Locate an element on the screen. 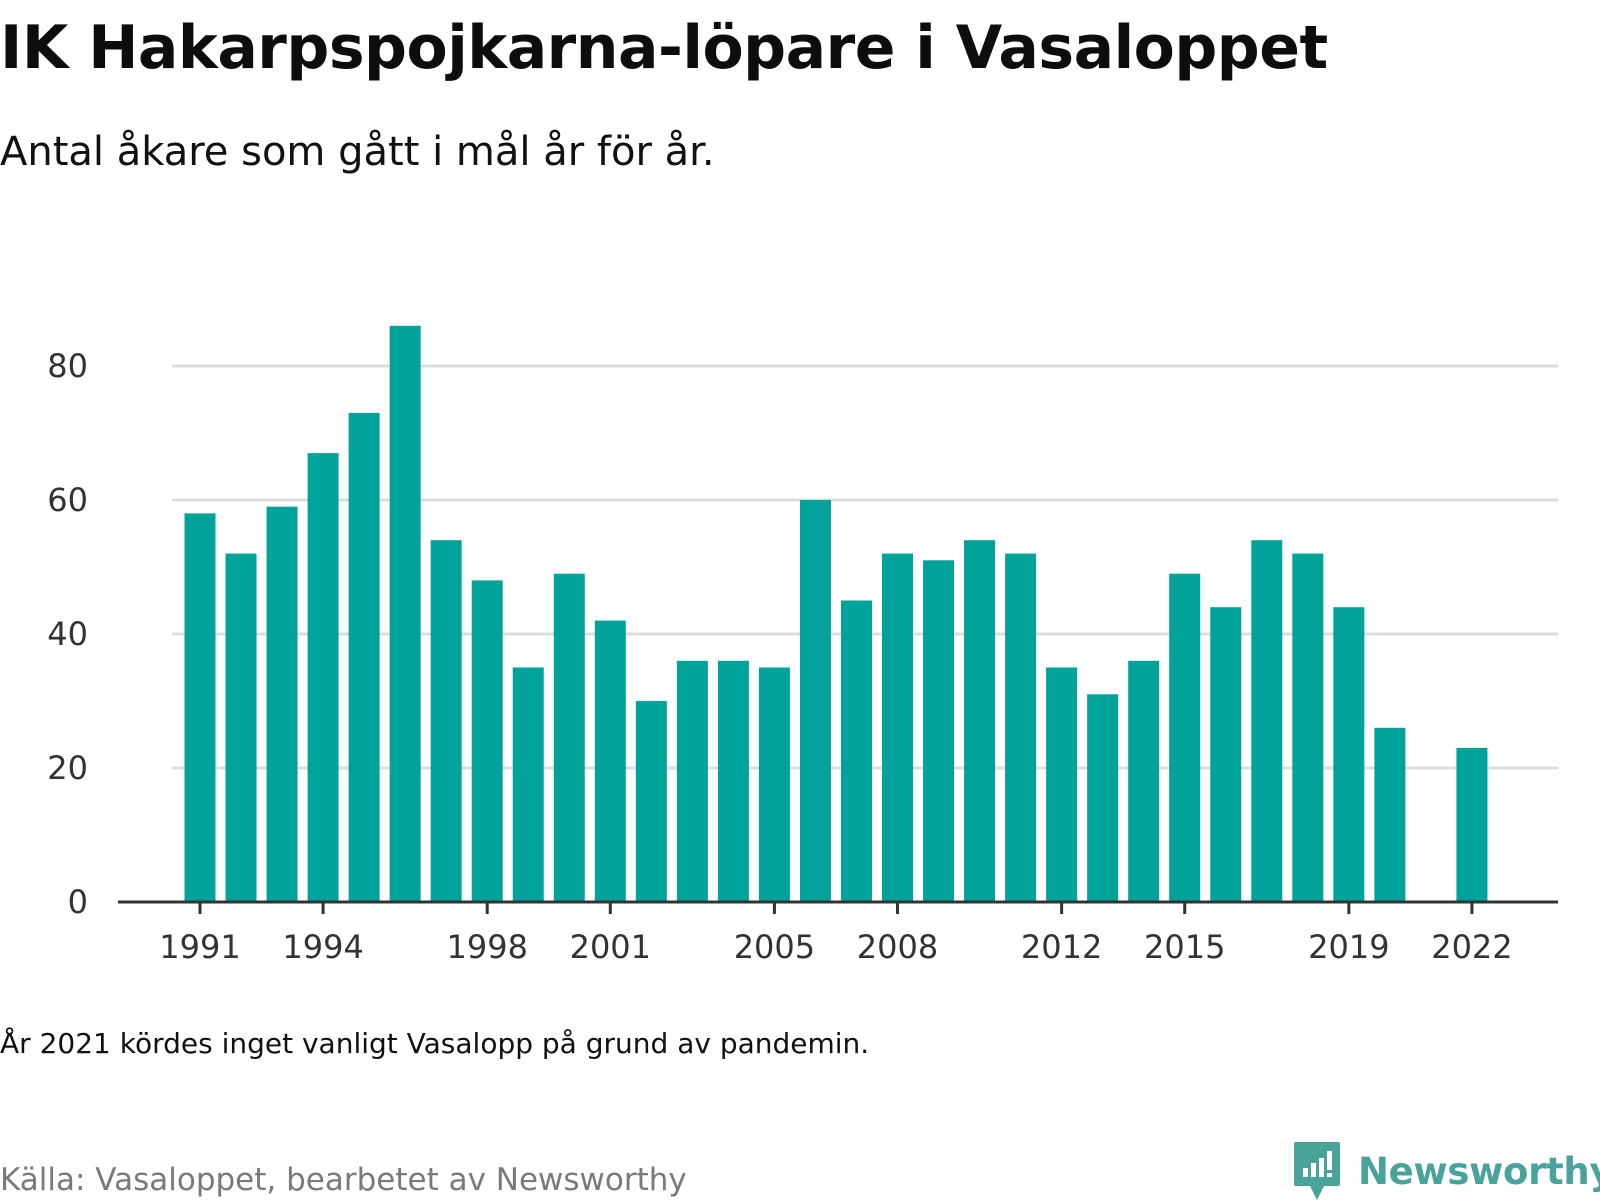 This screenshot has width=1600, height=1202. x-tick-label: 1994 is located at coordinates (322, 947).